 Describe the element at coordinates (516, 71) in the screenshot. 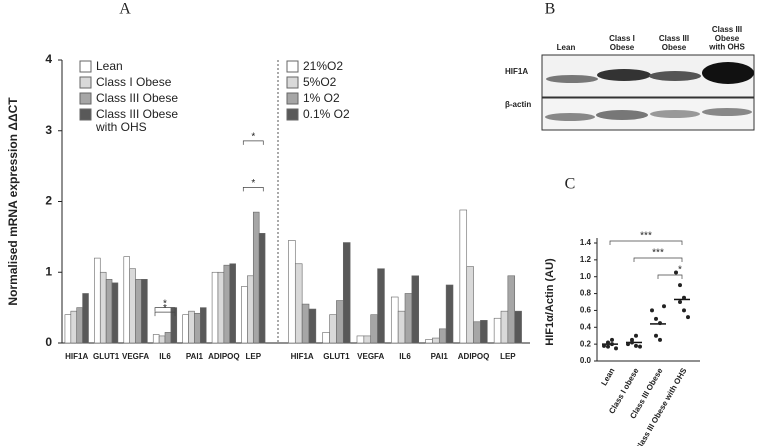

I see `row-label: HIF1A` at that location.